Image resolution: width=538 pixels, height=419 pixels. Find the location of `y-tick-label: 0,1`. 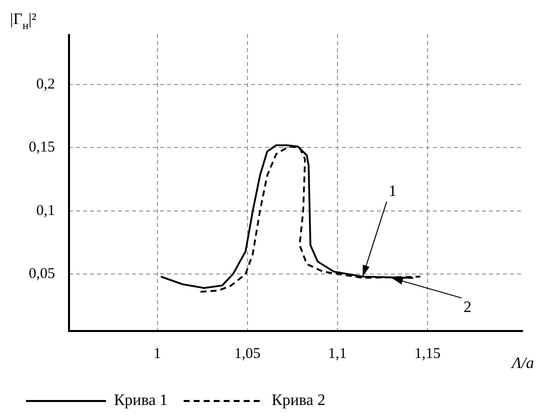

y-tick-label: 0,1 is located at coordinates (45, 210).